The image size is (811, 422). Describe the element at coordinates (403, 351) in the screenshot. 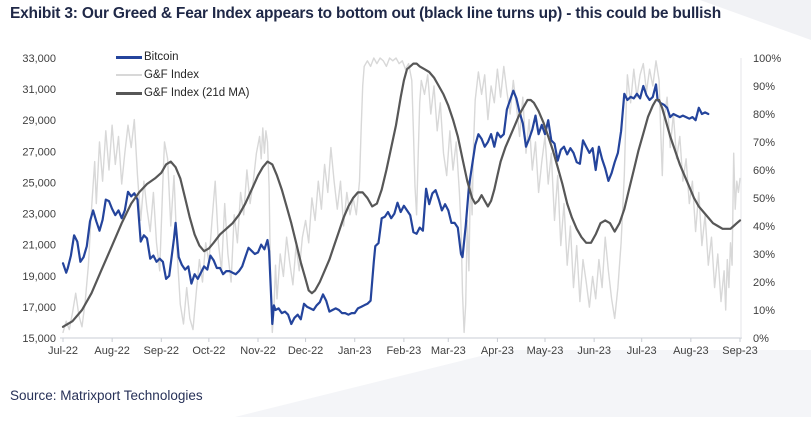

I see `x-tick-label: Feb-23` at that location.